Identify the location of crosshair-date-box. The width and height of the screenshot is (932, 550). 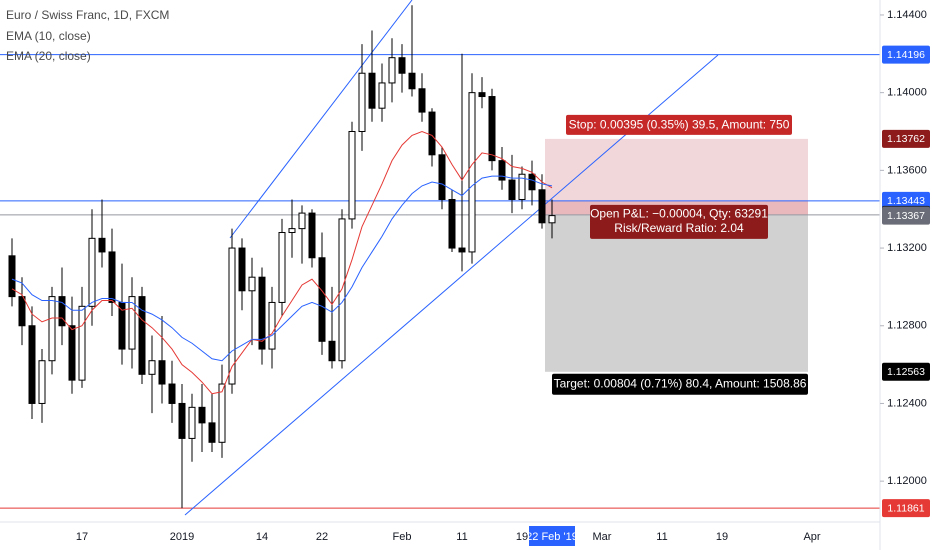
(552, 536).